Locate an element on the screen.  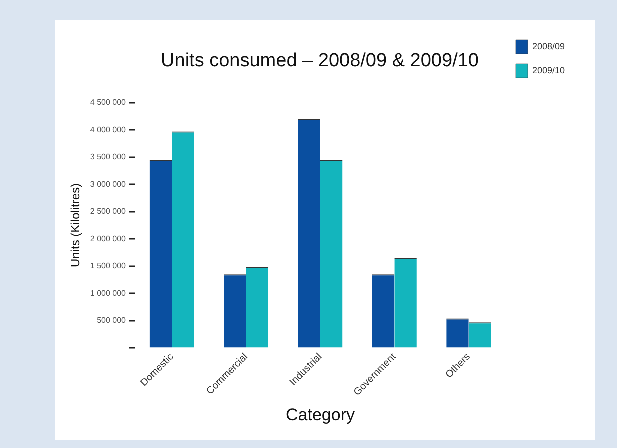
chart-title: Units consumed – 2008/09 & 2009/10 is located at coordinates (320, 61).